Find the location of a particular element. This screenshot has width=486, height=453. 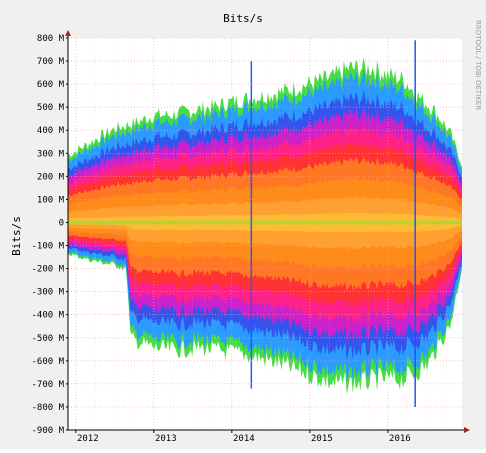

x-axis-arrow is located at coordinates (467, 430).